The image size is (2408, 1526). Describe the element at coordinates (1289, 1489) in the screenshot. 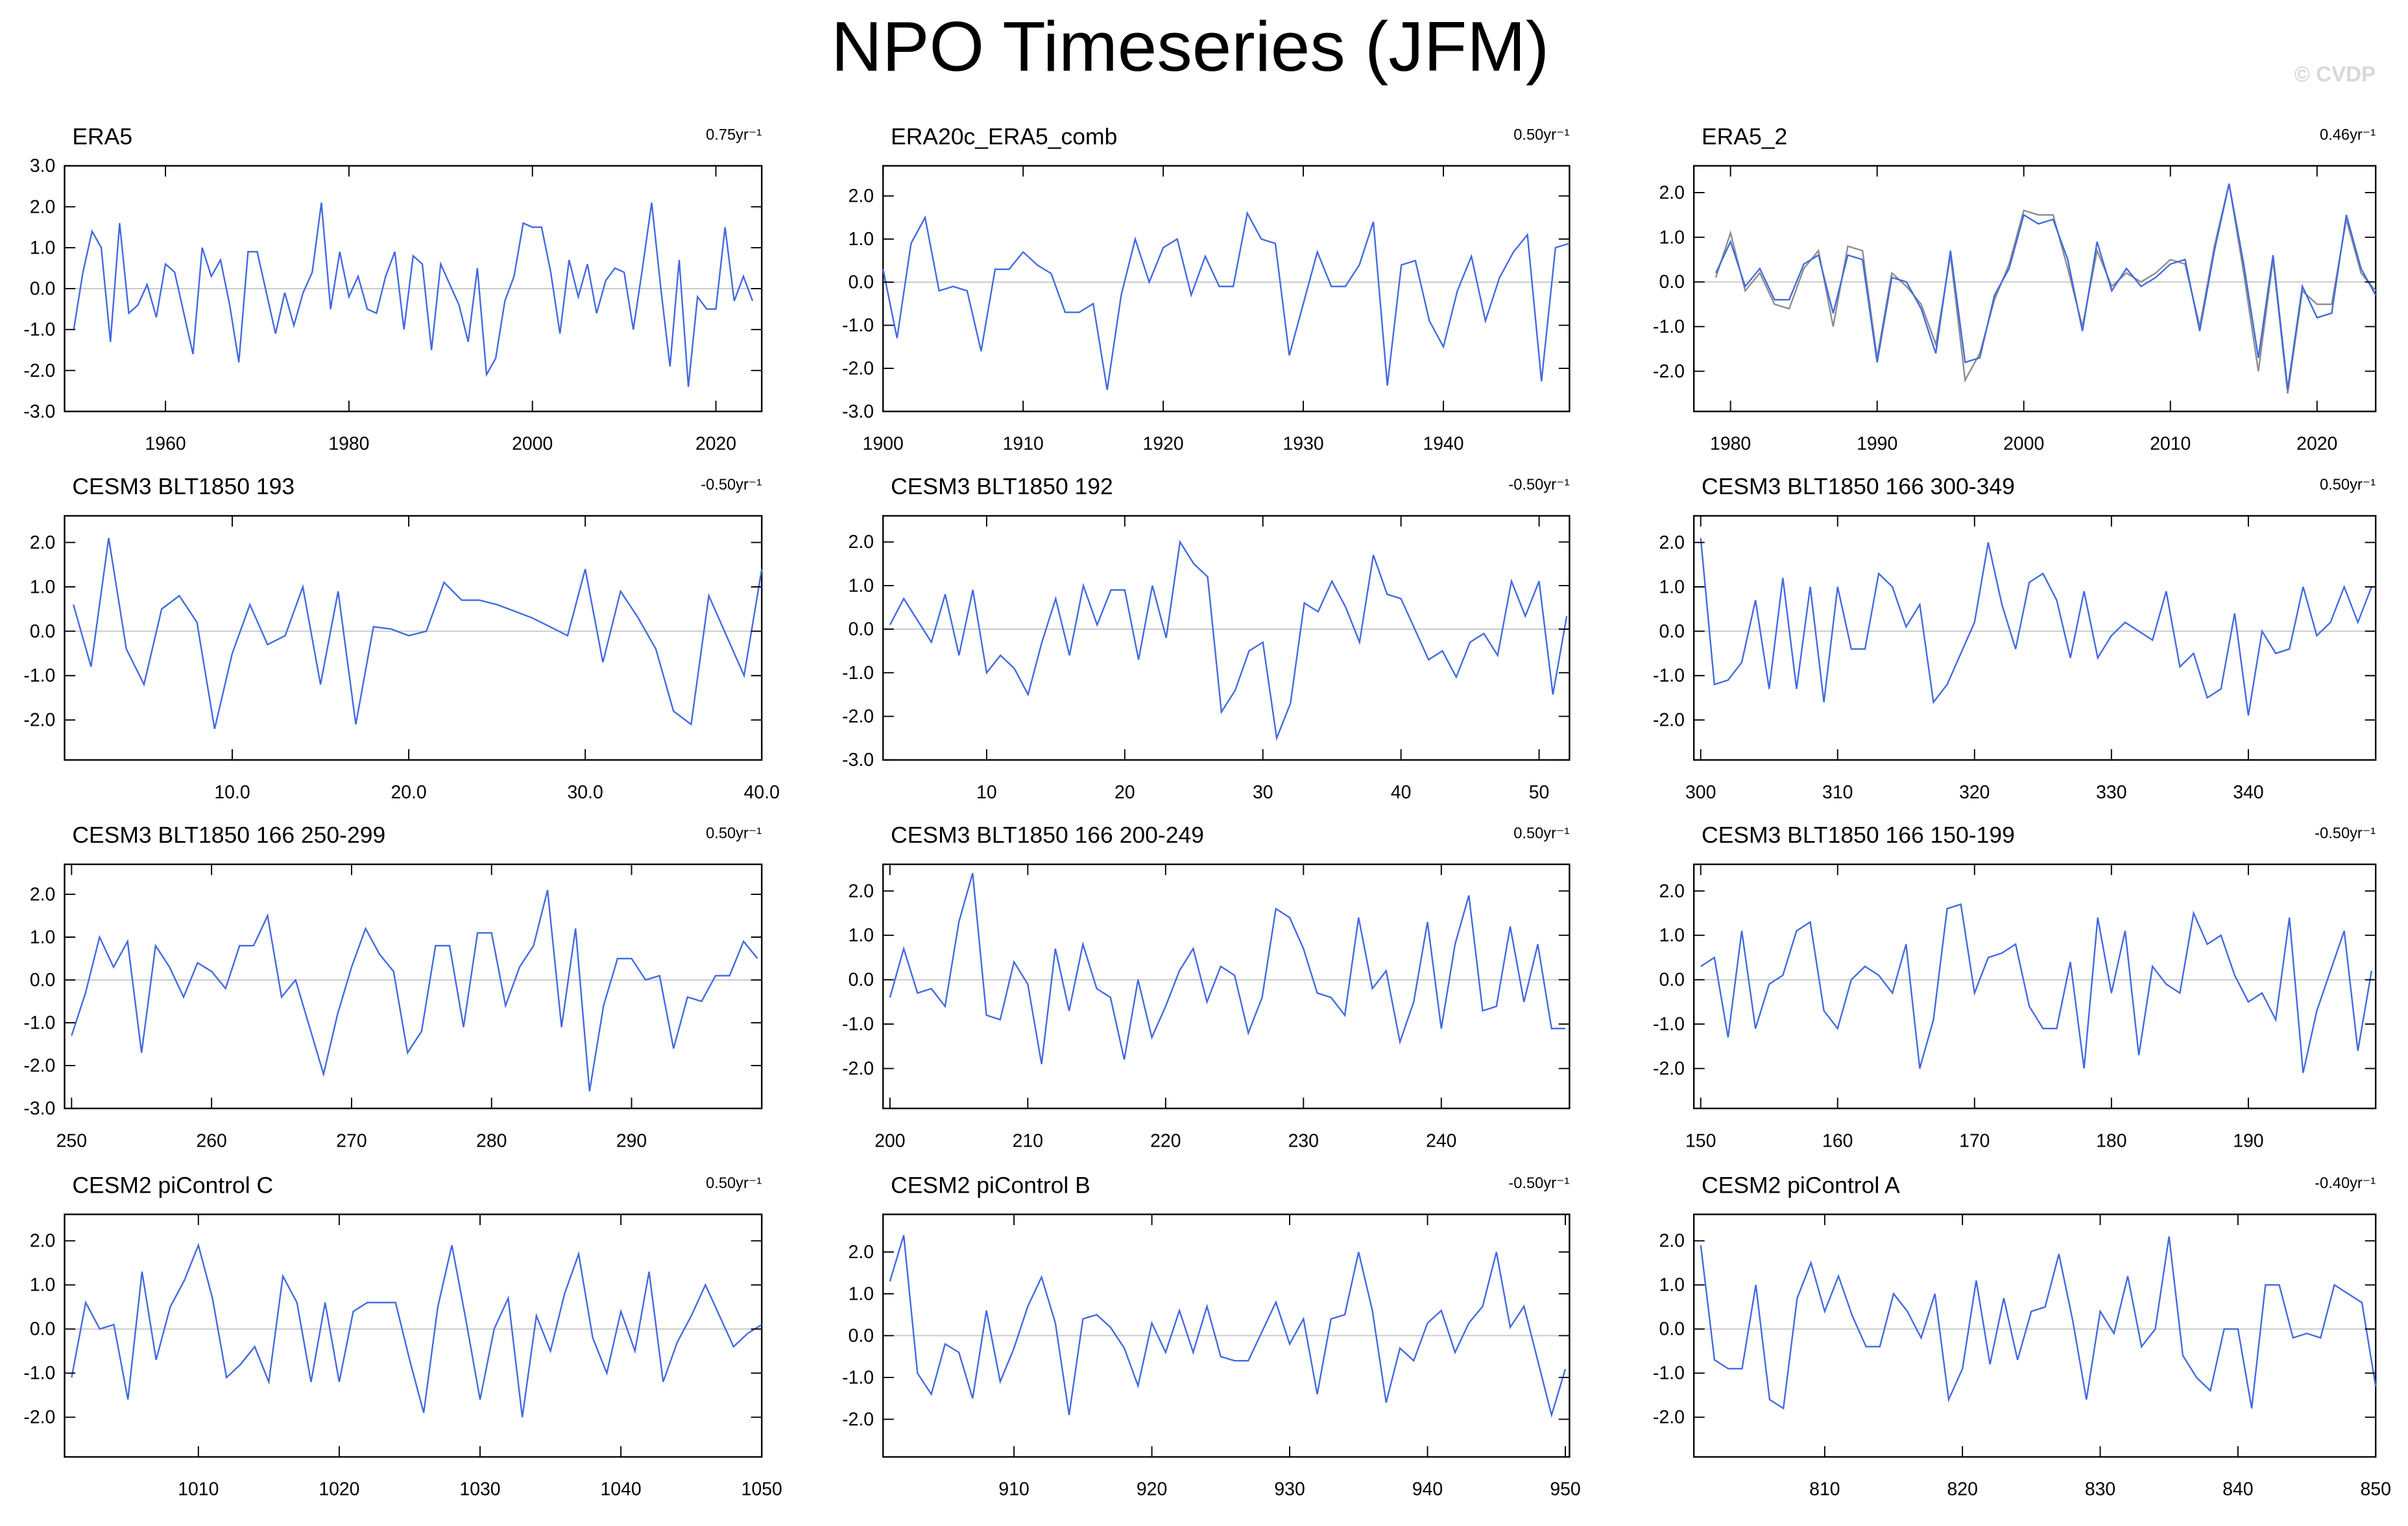

I see `x-tick-label: 930` at that location.